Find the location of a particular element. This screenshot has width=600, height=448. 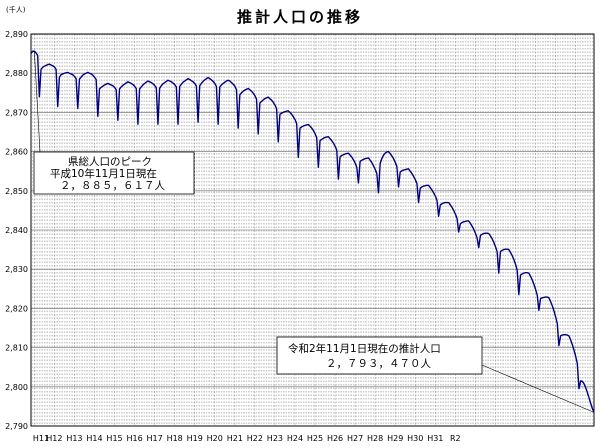

x-tick-label: H26 is located at coordinates (335, 438).